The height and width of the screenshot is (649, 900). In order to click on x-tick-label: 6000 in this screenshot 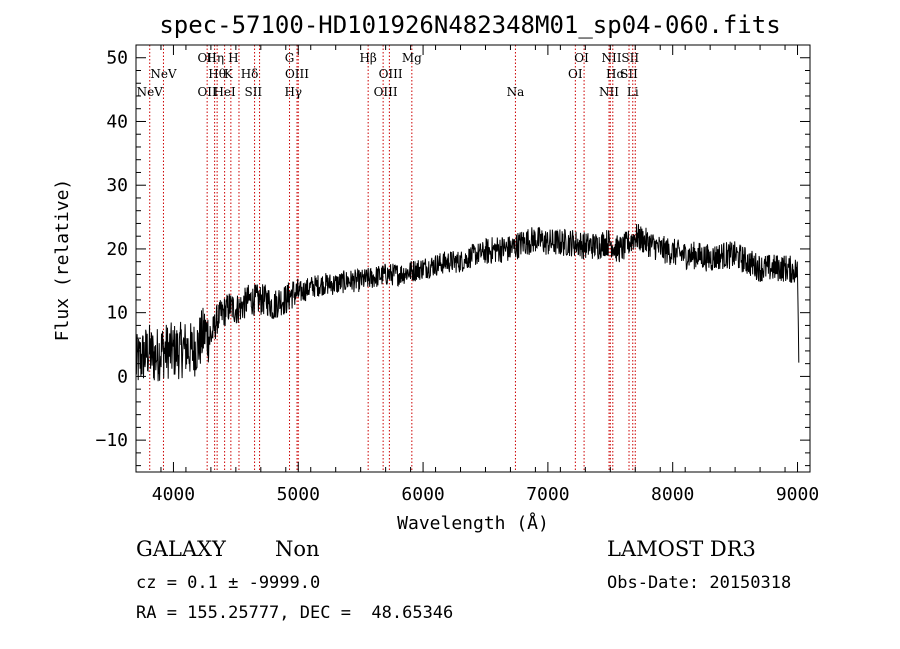, I will do `click(422, 494)`.